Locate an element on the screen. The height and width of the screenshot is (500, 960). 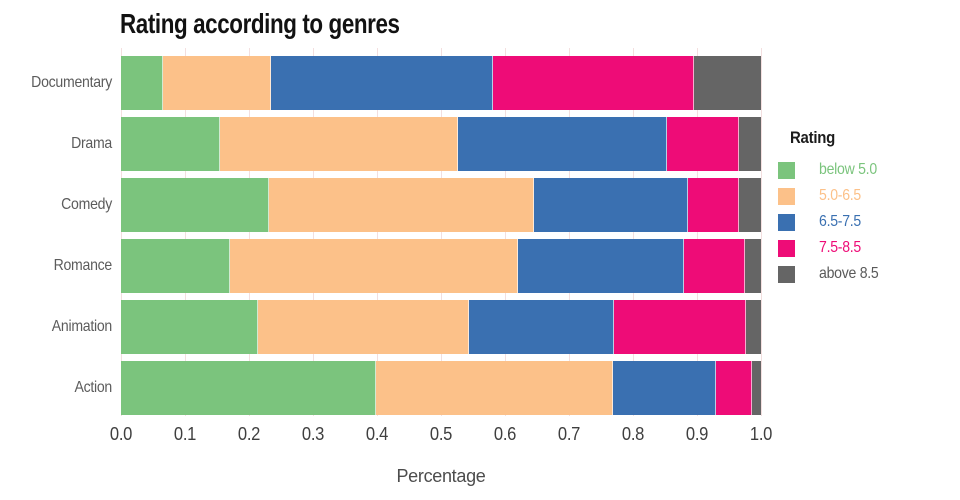
x-axis-tick-label: 0.3 is located at coordinates (313, 434).